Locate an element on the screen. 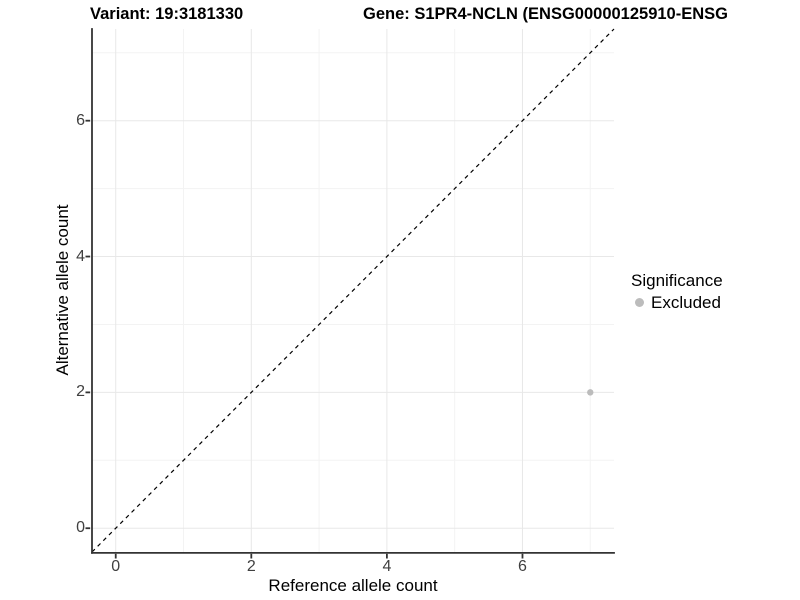  data-point is located at coordinates (590, 392).